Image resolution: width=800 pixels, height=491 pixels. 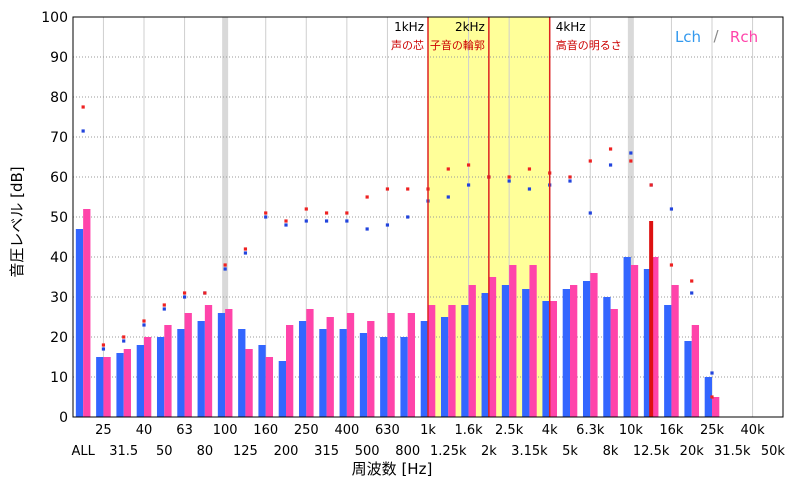 What do you see at coordinates (529, 451) in the screenshot?
I see `x-tick-label: 3.15k` at bounding box center [529, 451].